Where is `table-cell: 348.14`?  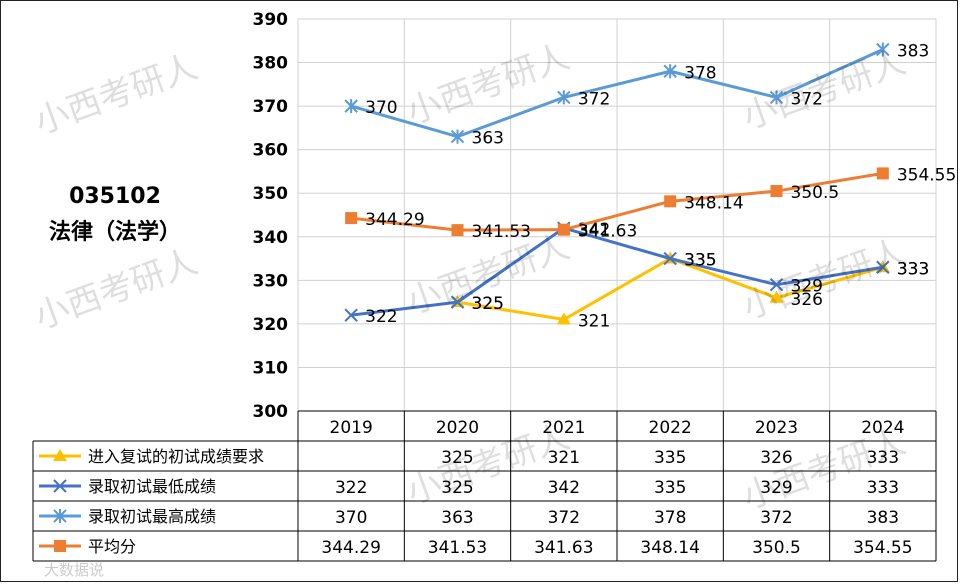 table-cell: 348.14 is located at coordinates (669, 548).